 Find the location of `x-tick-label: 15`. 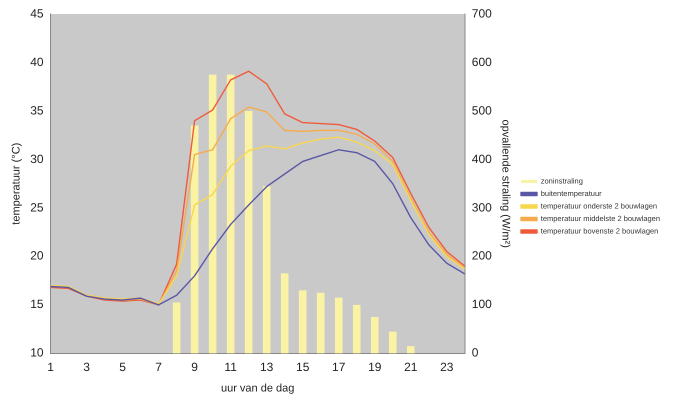

x-tick-label: 15 is located at coordinates (303, 367).